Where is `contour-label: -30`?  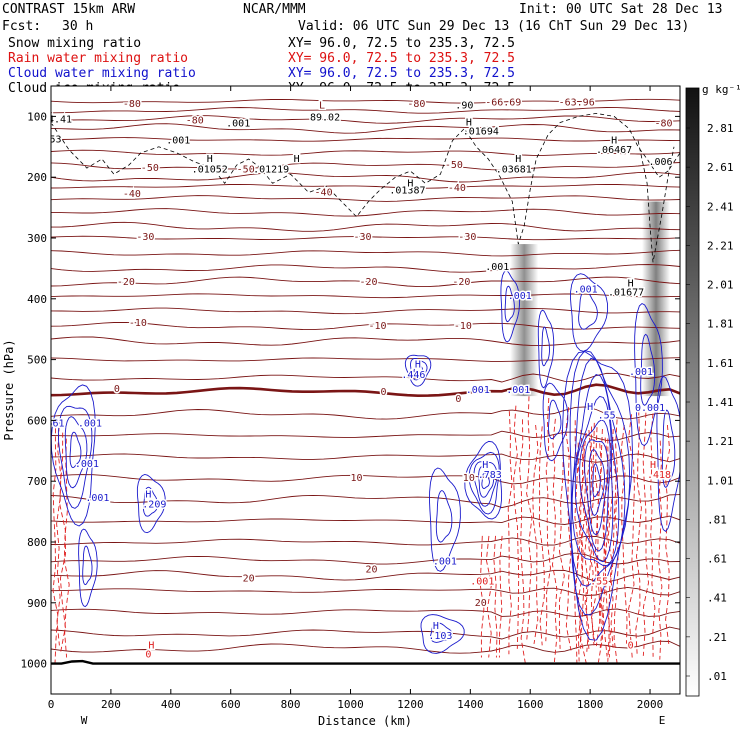
contour-label: -30 is located at coordinates (362, 237).